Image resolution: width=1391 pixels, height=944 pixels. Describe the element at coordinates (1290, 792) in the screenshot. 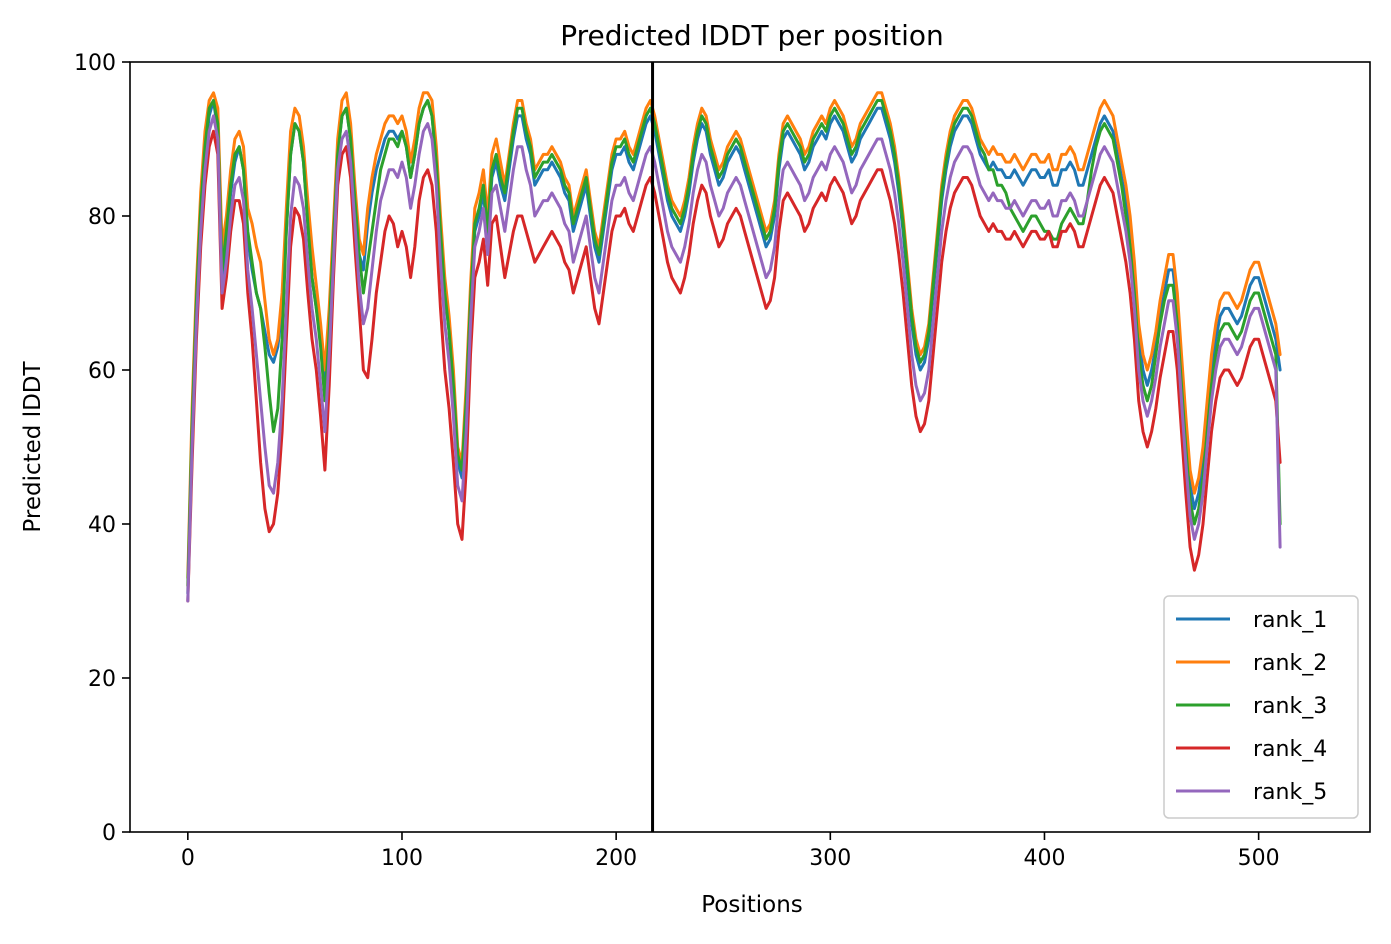

I see `legend-label-rank_5: rank_5` at that location.